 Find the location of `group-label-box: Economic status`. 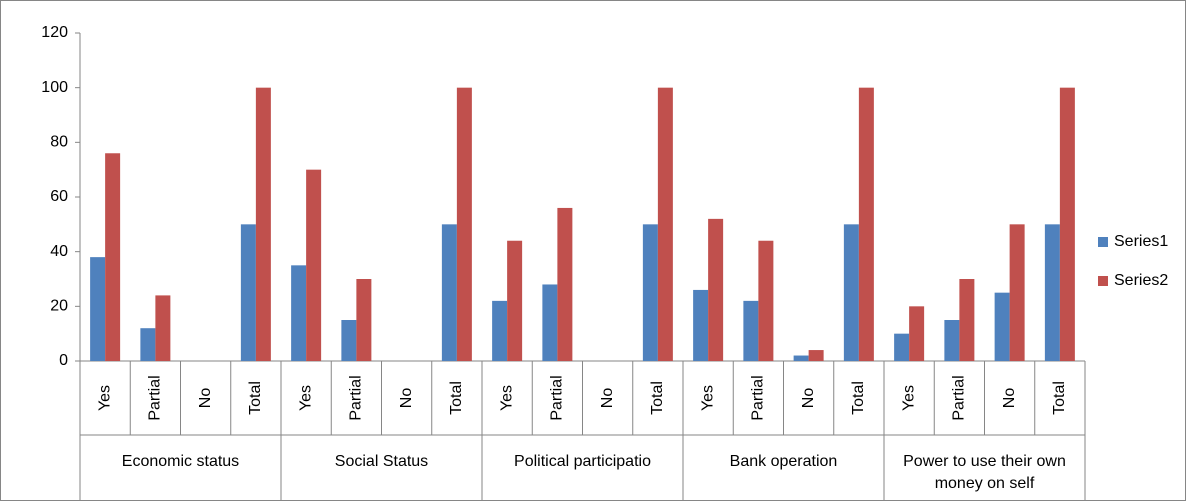

group-label-box: Economic status is located at coordinates (180, 461).